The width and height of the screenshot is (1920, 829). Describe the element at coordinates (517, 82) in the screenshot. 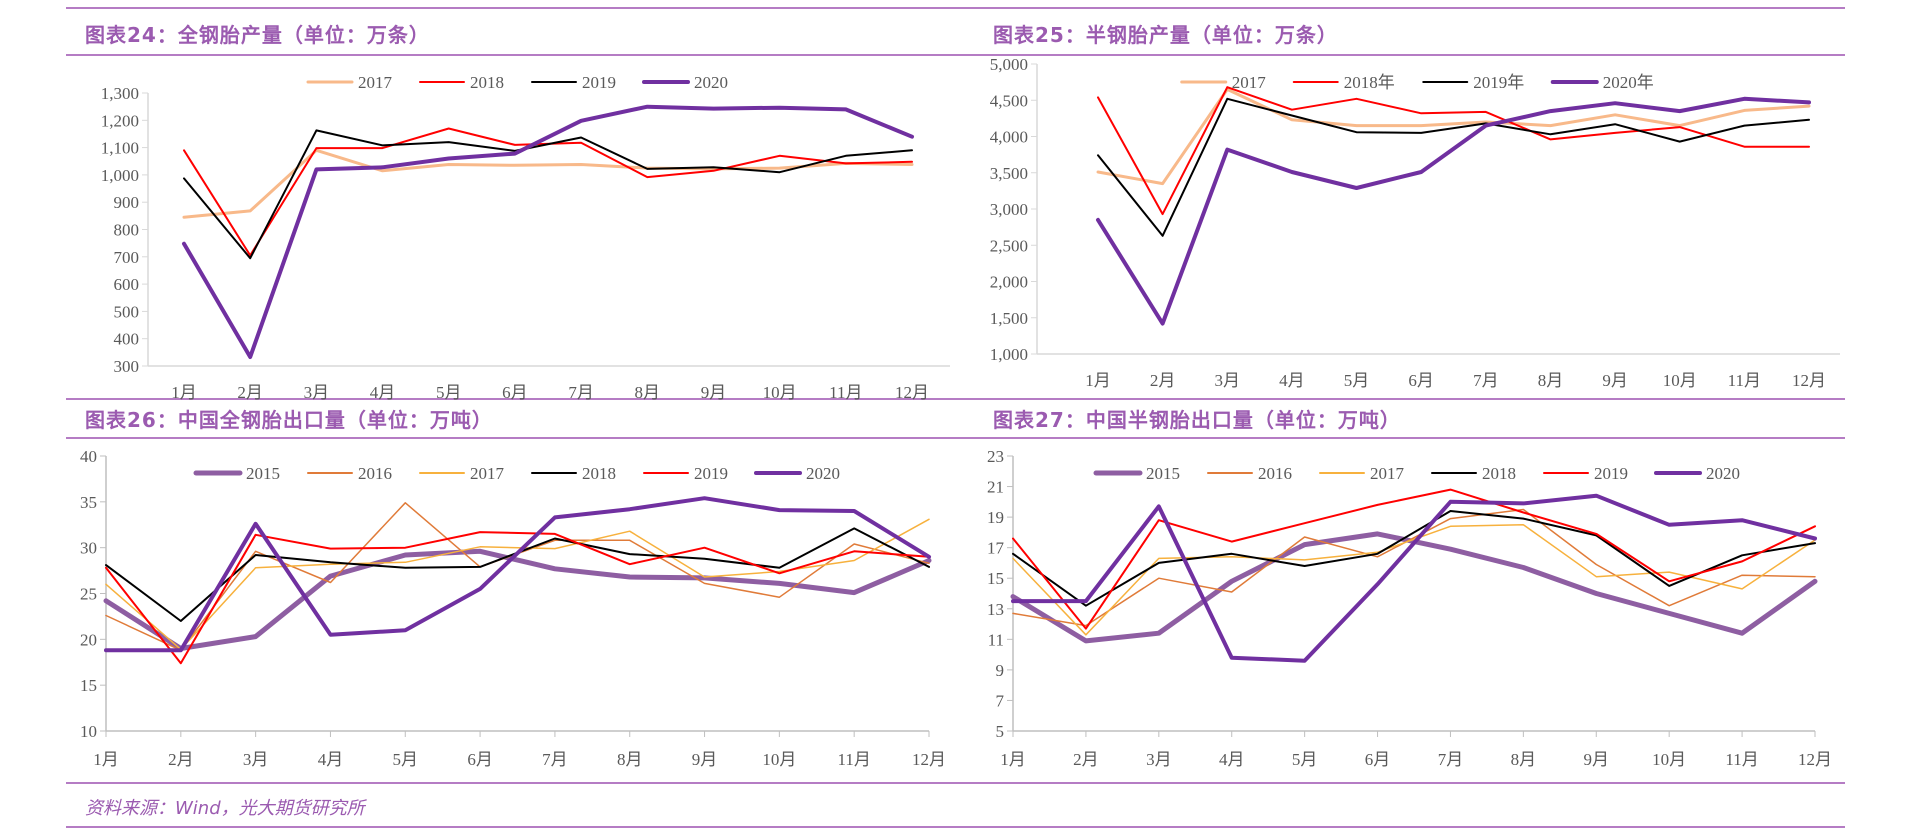

I see `legend: 2017 2018 2019 2020` at that location.